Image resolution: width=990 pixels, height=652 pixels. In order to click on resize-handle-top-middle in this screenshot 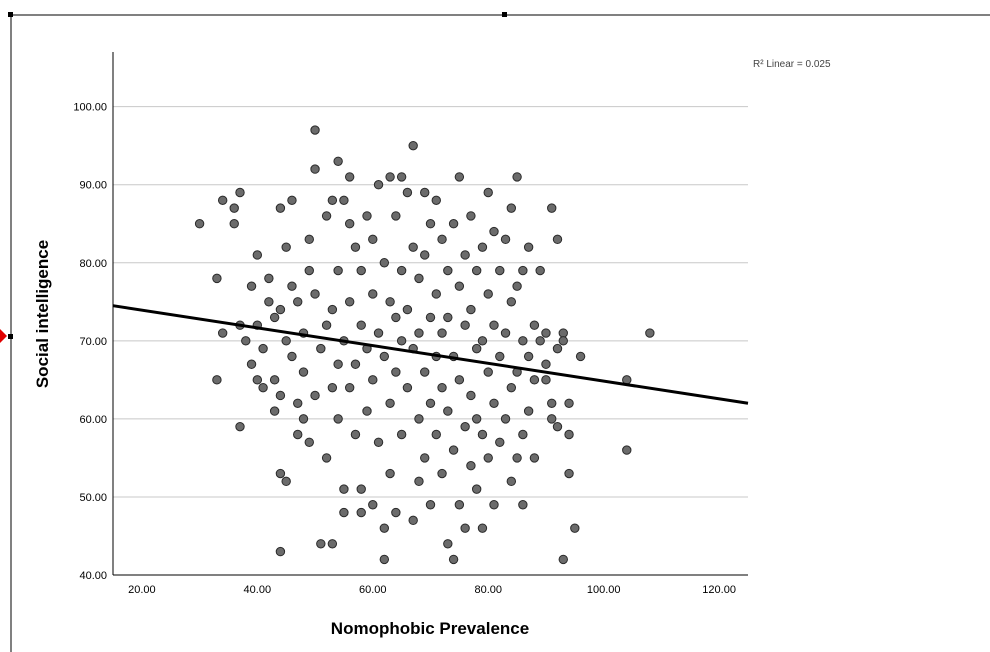, I will do `click(504, 14)`.